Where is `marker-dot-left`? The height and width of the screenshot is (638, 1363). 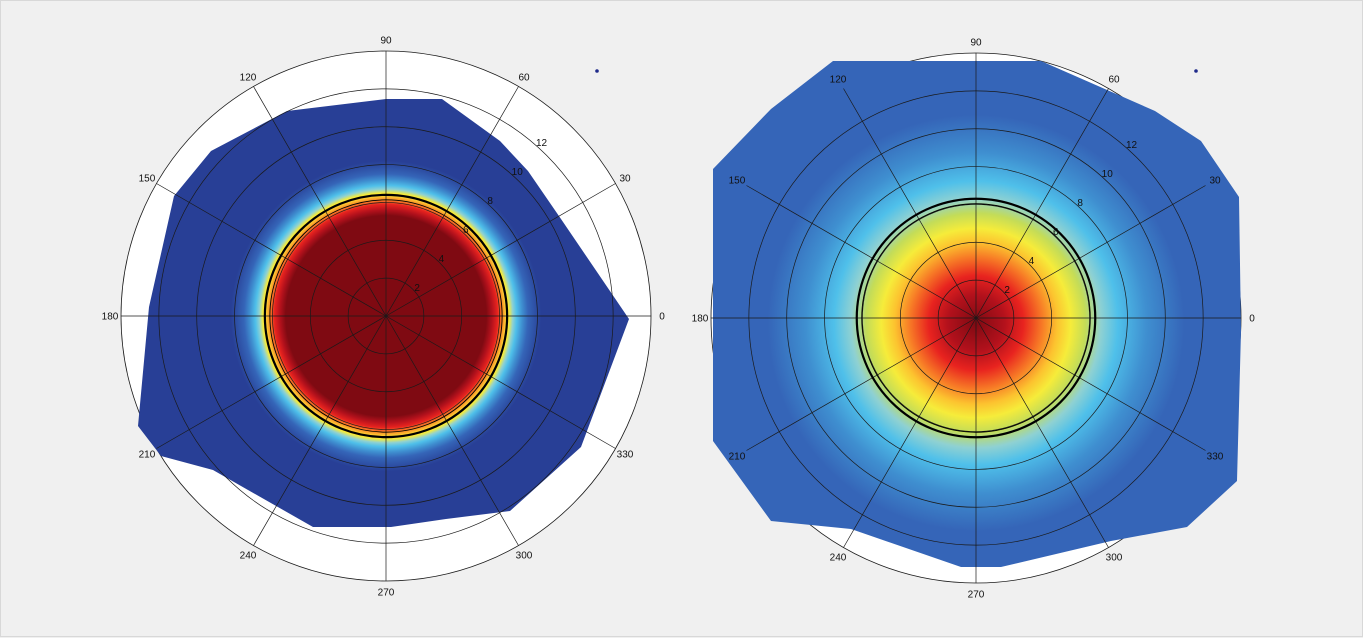
marker-dot-left is located at coordinates (597, 71).